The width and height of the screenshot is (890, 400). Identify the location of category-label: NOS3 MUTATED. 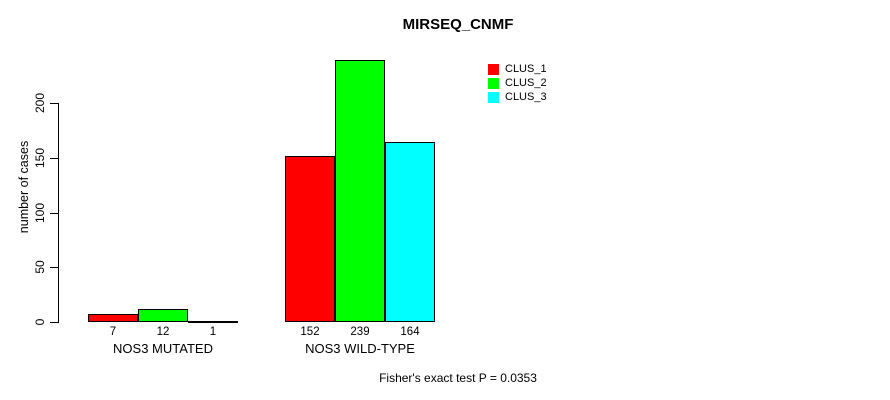
(163, 348).